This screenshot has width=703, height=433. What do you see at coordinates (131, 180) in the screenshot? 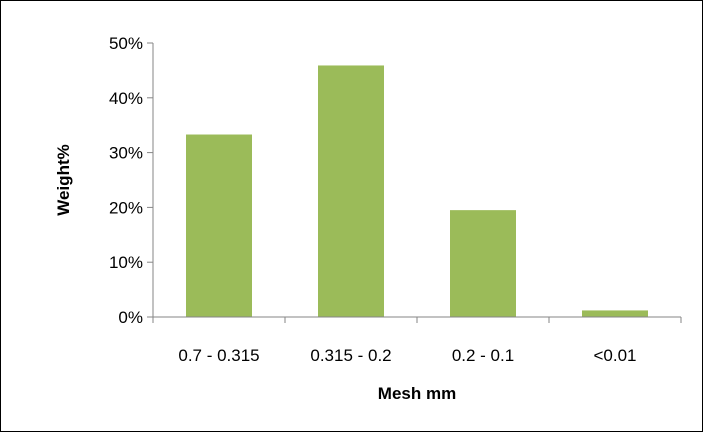
I see `y-axis: 0% 10% 20% 30% 40% 50%` at bounding box center [131, 180].